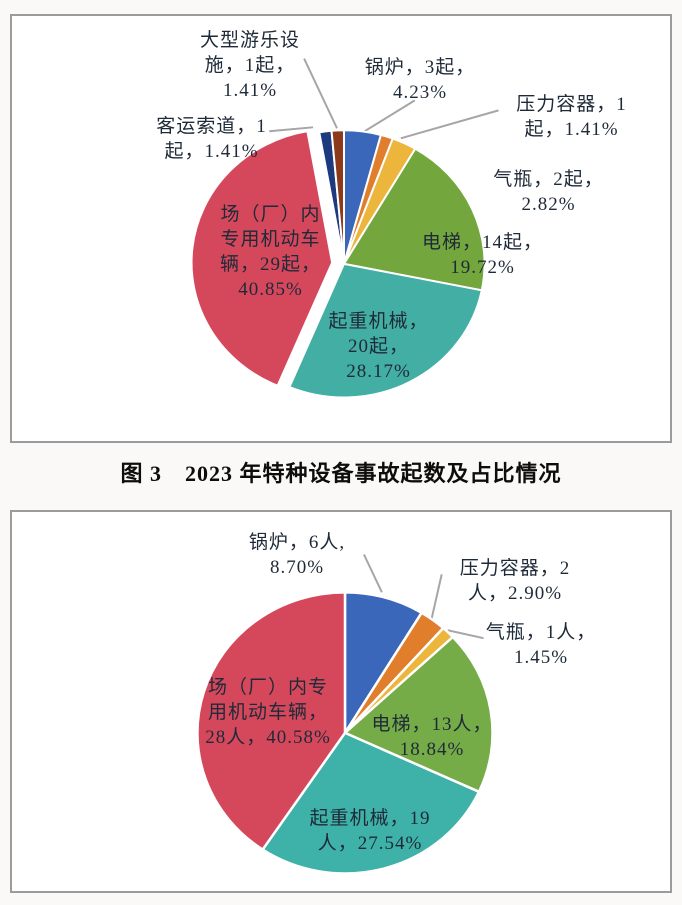 This screenshot has height=905, width=682. Describe the element at coordinates (370, 831) in the screenshot. I see `label-lifting-machinery: 起重机械，19 人，27.54%` at that location.